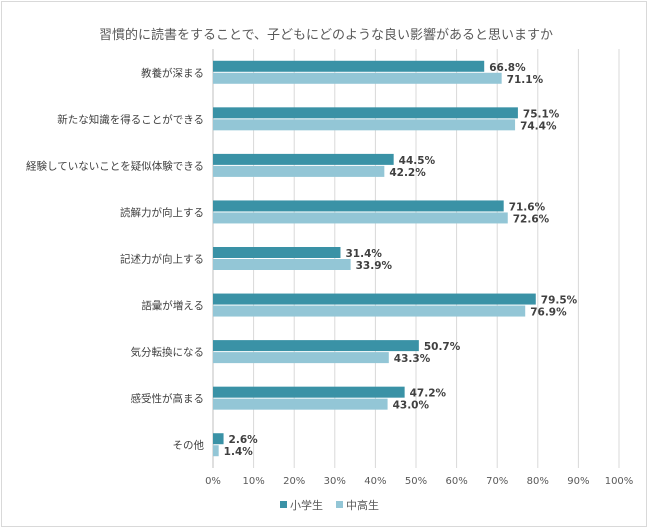  Describe the element at coordinates (407, 173) in the screenshot. I see `data-label: 42.2%` at that location.